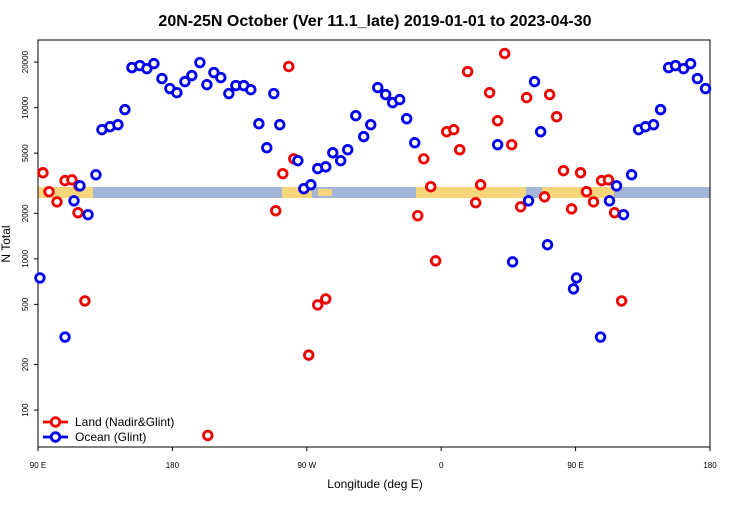  I want to click on y-tick-label: 100, so click(25, 410).